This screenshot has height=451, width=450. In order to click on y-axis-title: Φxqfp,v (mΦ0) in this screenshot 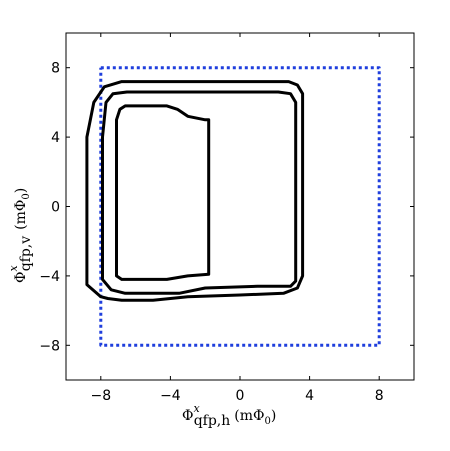, I will do `click(20, 235)`.